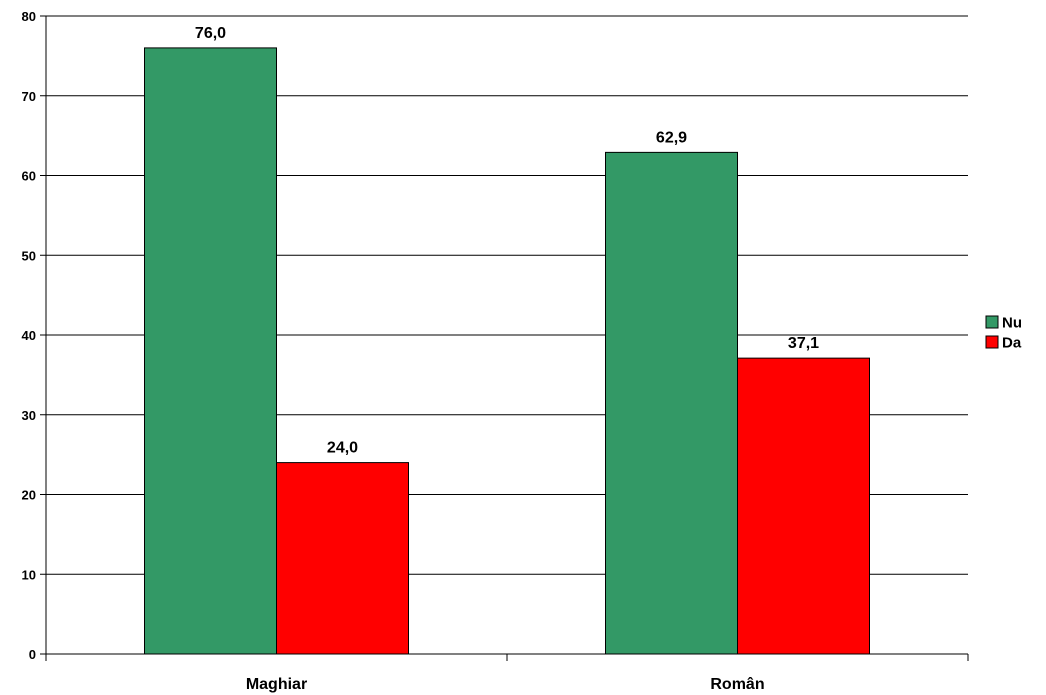  I want to click on y-tick-label-0: 0, so click(32, 654).